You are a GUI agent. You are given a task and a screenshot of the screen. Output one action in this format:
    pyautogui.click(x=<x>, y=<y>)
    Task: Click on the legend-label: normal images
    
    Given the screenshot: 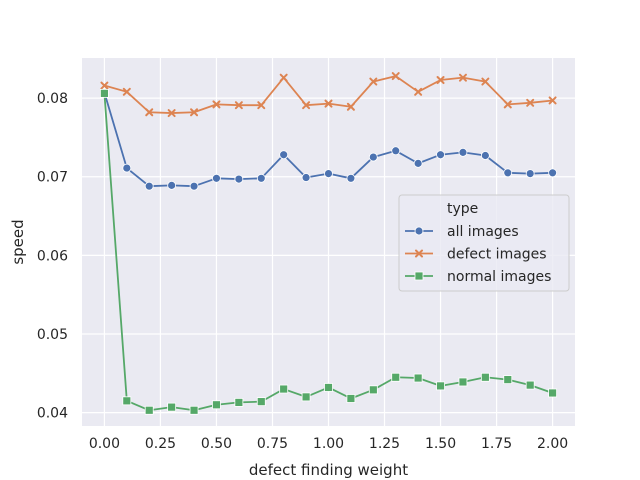 What is the action you would take?
    pyautogui.click(x=499, y=277)
    